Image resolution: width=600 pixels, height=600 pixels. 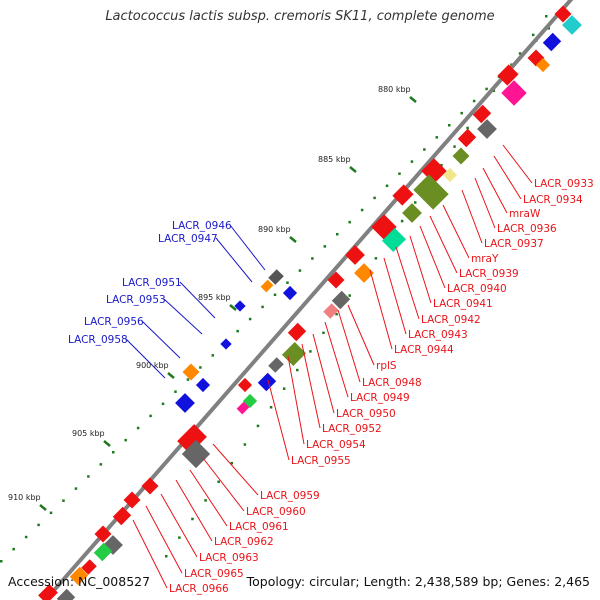 I want to click on gene-label-lacr_0950: LACR_0950, so click(x=366, y=414).